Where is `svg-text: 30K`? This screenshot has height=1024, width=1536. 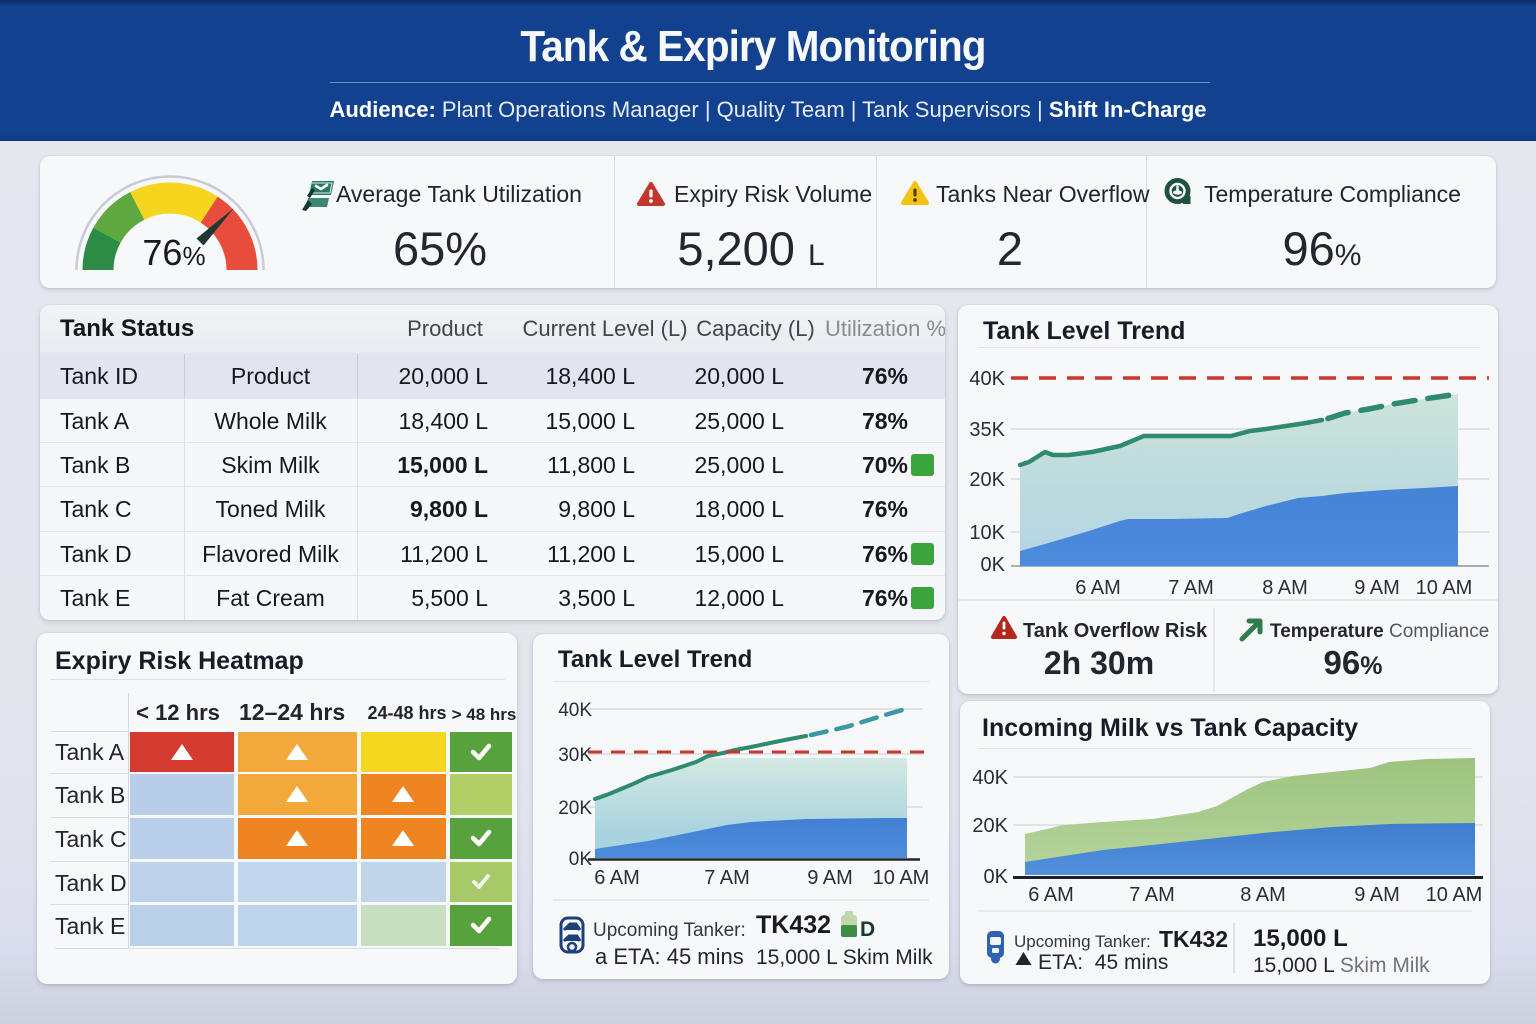
svg-text: 30K is located at coordinates (575, 755).